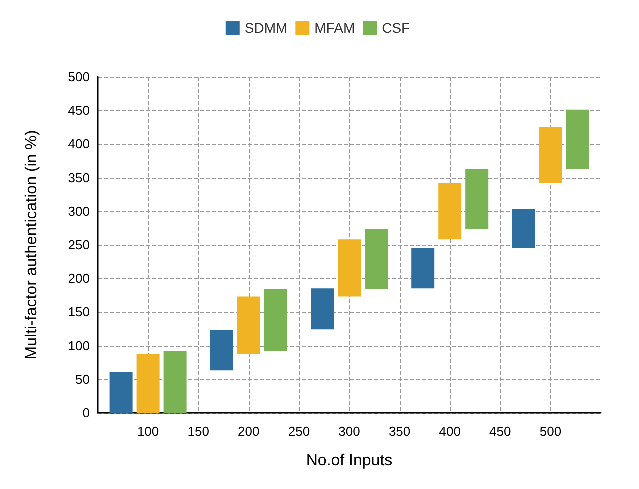 This screenshot has height=489, width=639. What do you see at coordinates (79, 346) in the screenshot?
I see `y-tick-label: 100` at bounding box center [79, 346].